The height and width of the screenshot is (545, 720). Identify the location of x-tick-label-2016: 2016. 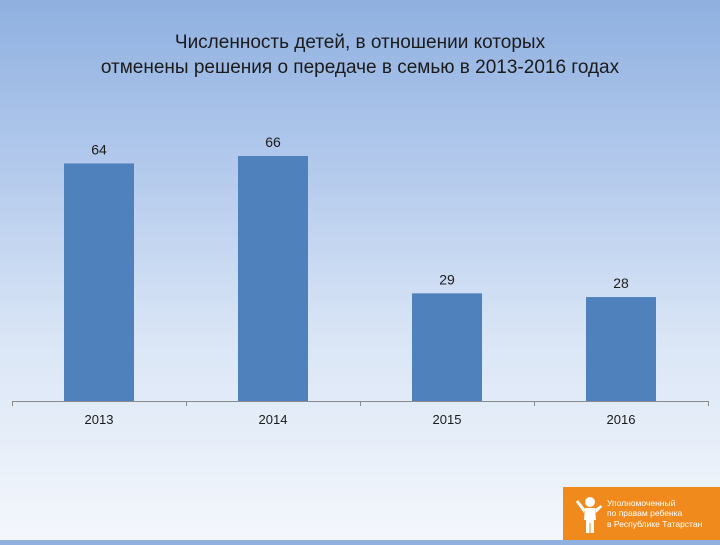
(621, 419).